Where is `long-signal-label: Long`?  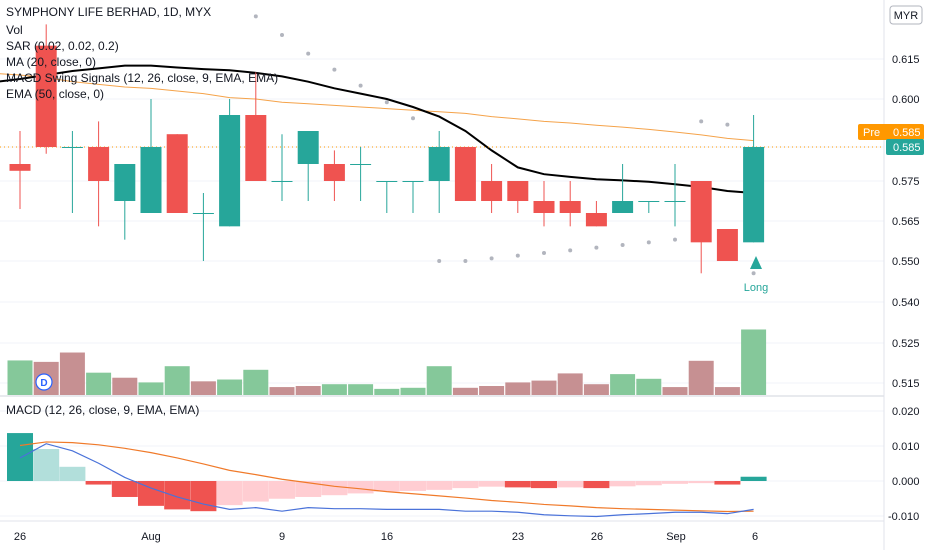
long-signal-label: Long is located at coordinates (756, 288).